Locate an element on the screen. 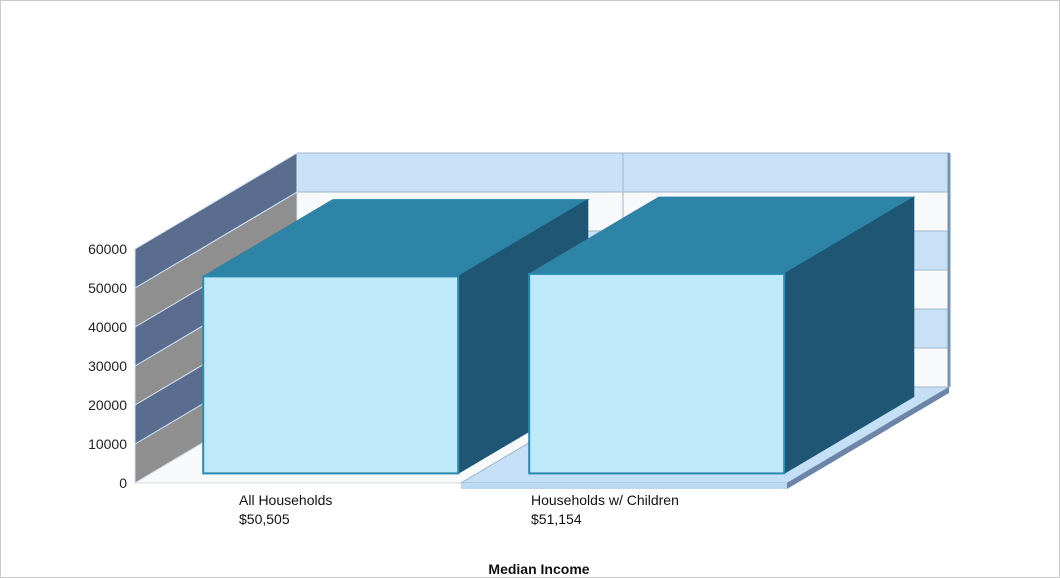 This screenshot has height=578, width=1060. x-axis-title: Median Income is located at coordinates (538, 569).